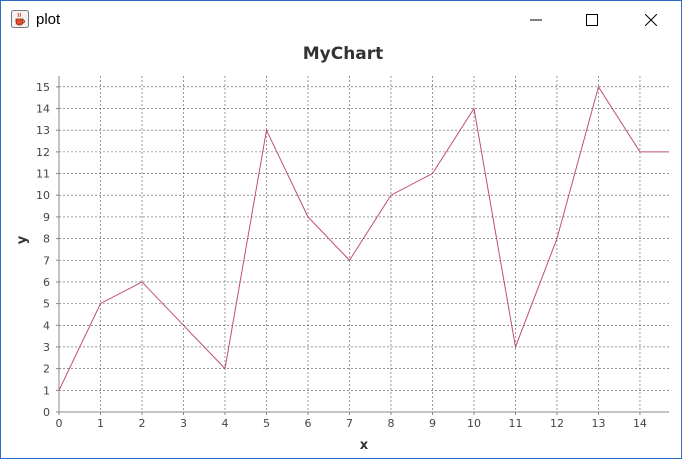 The width and height of the screenshot is (682, 459). I want to click on y-tick-label: 9, so click(46, 217).